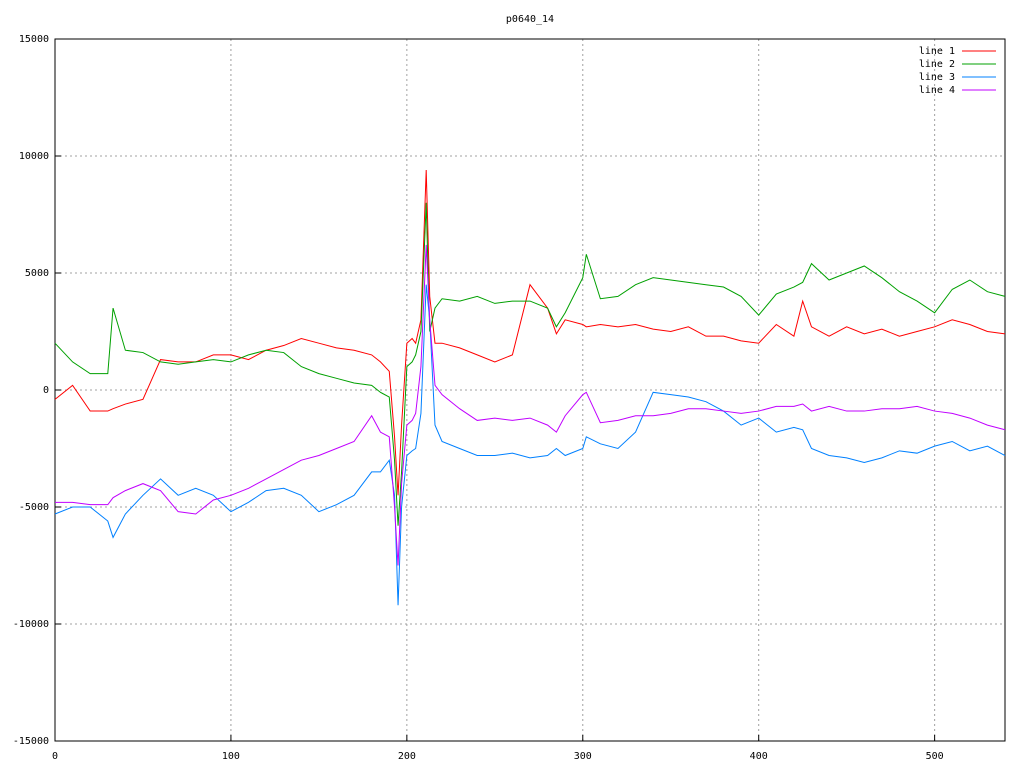 The image size is (1024, 772). Describe the element at coordinates (530, 19) in the screenshot. I see `chart-title: p0640_14` at that location.